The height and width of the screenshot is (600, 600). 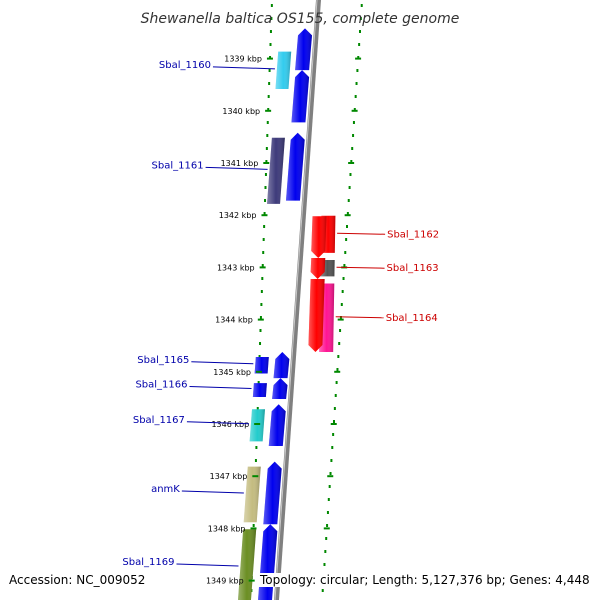 What do you see at coordinates (243, 59) in the screenshot?
I see `tick-label: 1339 kbp` at bounding box center [243, 59].